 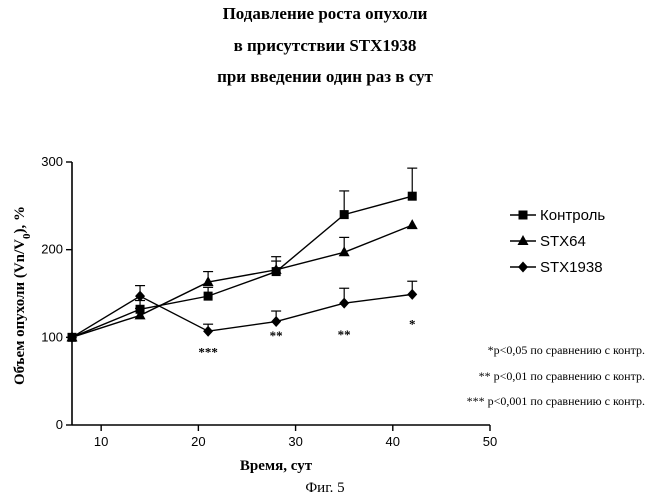 I want to click on x-tick-label: 10, so click(x=101, y=441).